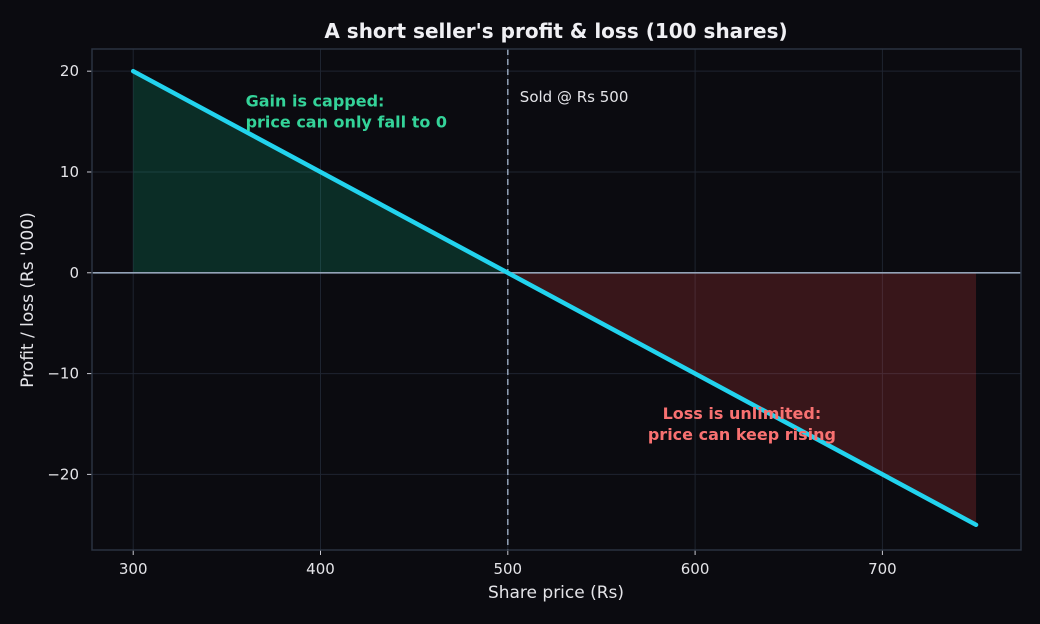  I want to click on sell-price-label: Sold @ Rs 500, so click(574, 97).